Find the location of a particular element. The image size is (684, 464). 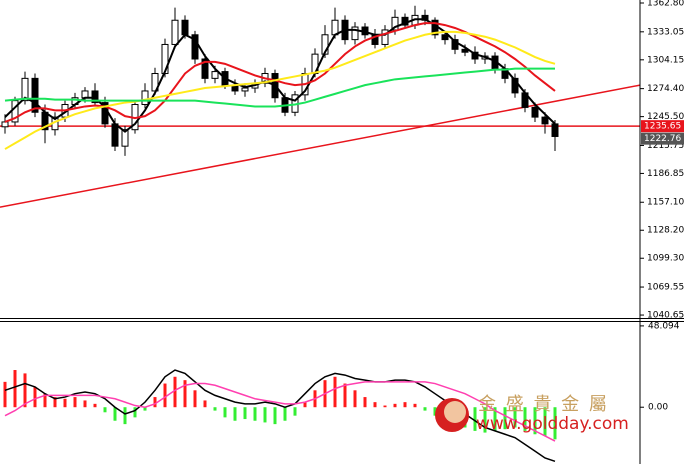

y-tick-label: 1099.30 is located at coordinates (665, 259).